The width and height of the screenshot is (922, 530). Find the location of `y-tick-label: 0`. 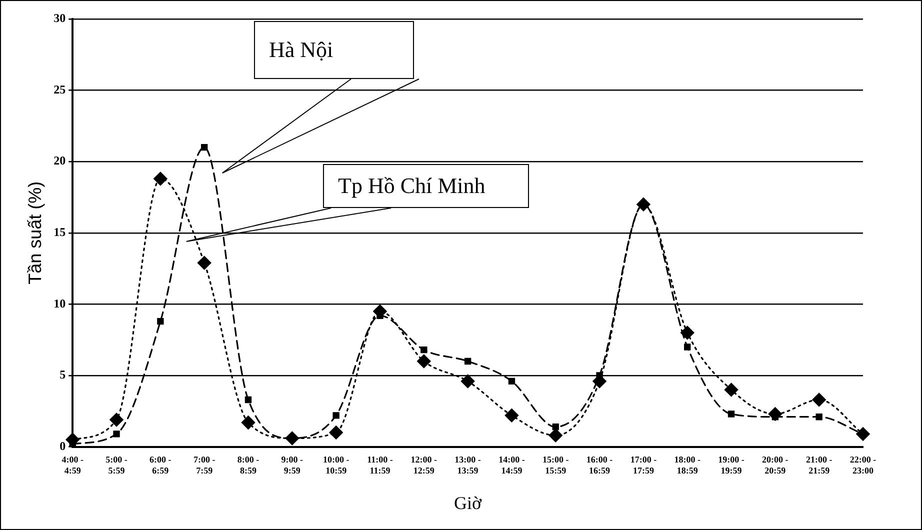

y-tick-label: 0 is located at coordinates (63, 445).